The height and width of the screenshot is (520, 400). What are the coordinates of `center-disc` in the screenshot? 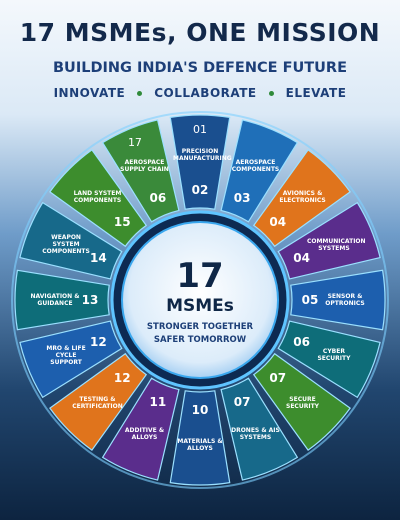 It's located at (200, 300).